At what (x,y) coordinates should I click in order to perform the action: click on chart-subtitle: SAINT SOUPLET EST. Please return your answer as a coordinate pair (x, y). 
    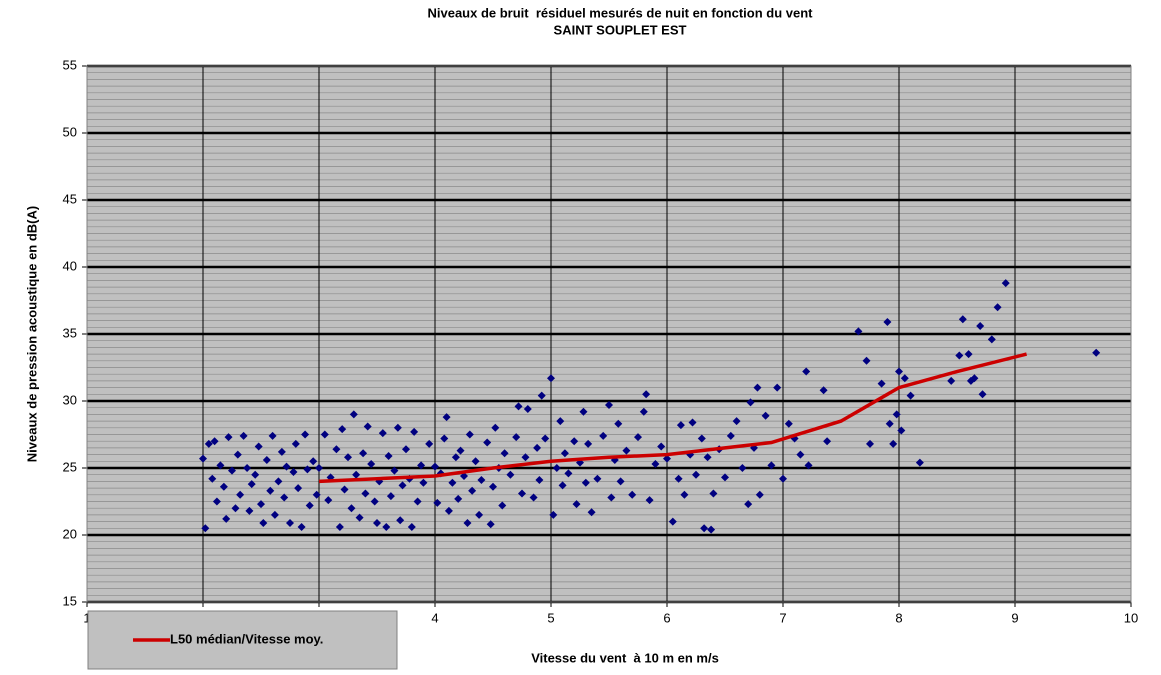
    Looking at the image, I should click on (620, 29).